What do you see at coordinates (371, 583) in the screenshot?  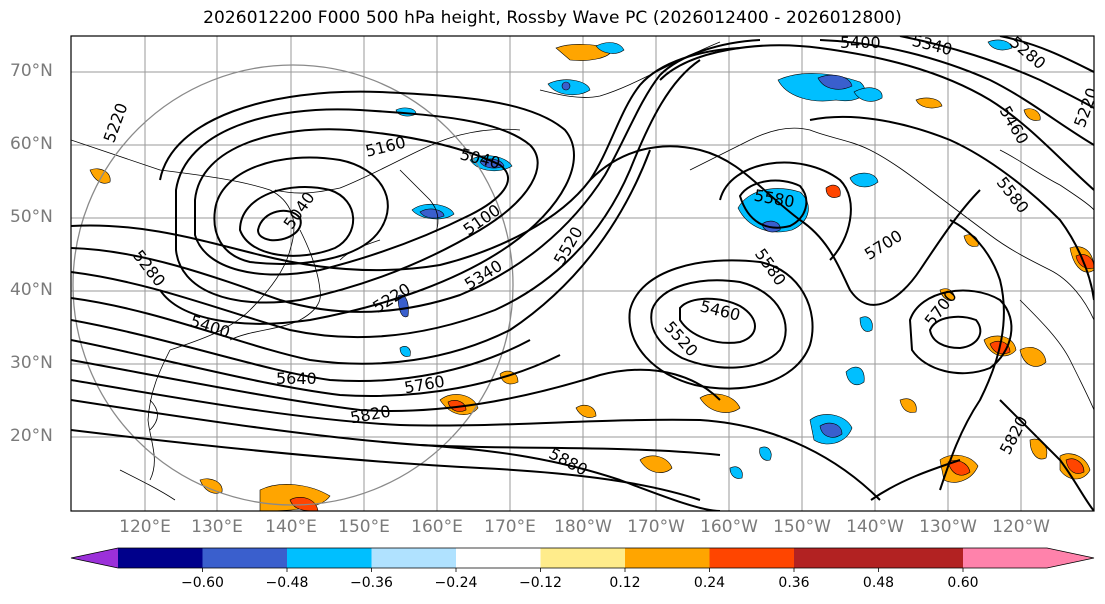 I see `colorbar-tick-label: −0.36` at bounding box center [371, 583].